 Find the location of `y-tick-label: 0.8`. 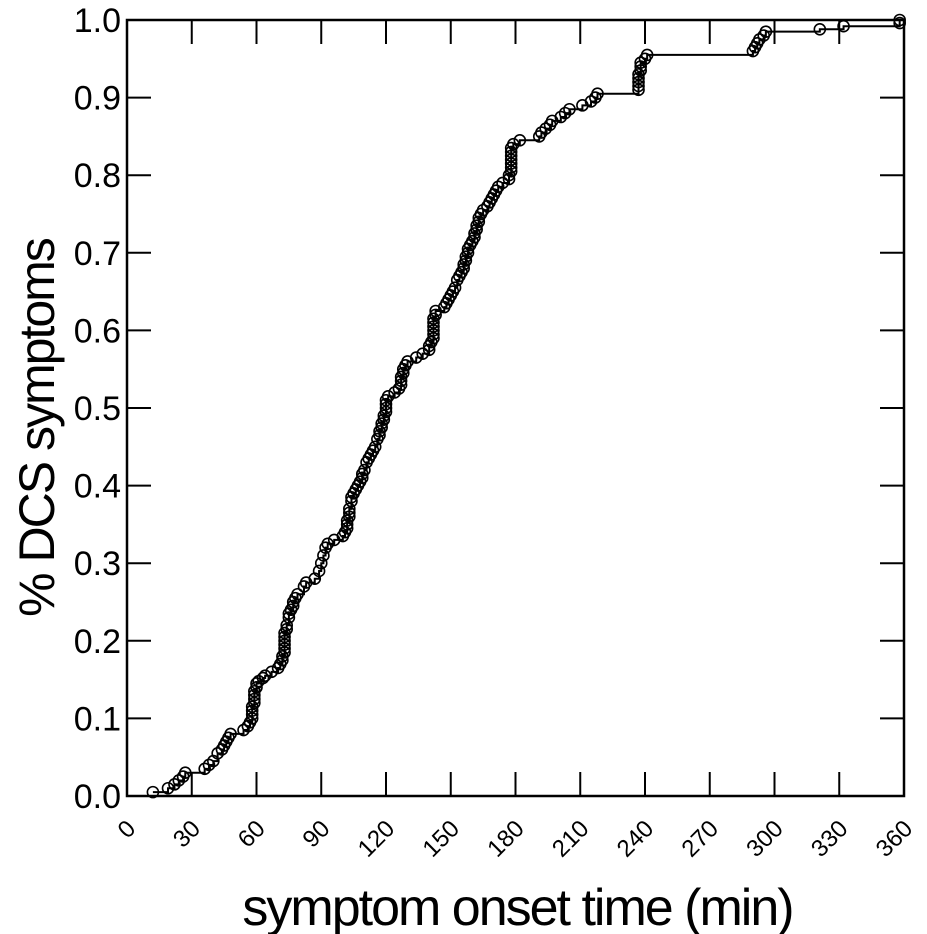

y-tick-label: 0.8 is located at coordinates (97, 176).